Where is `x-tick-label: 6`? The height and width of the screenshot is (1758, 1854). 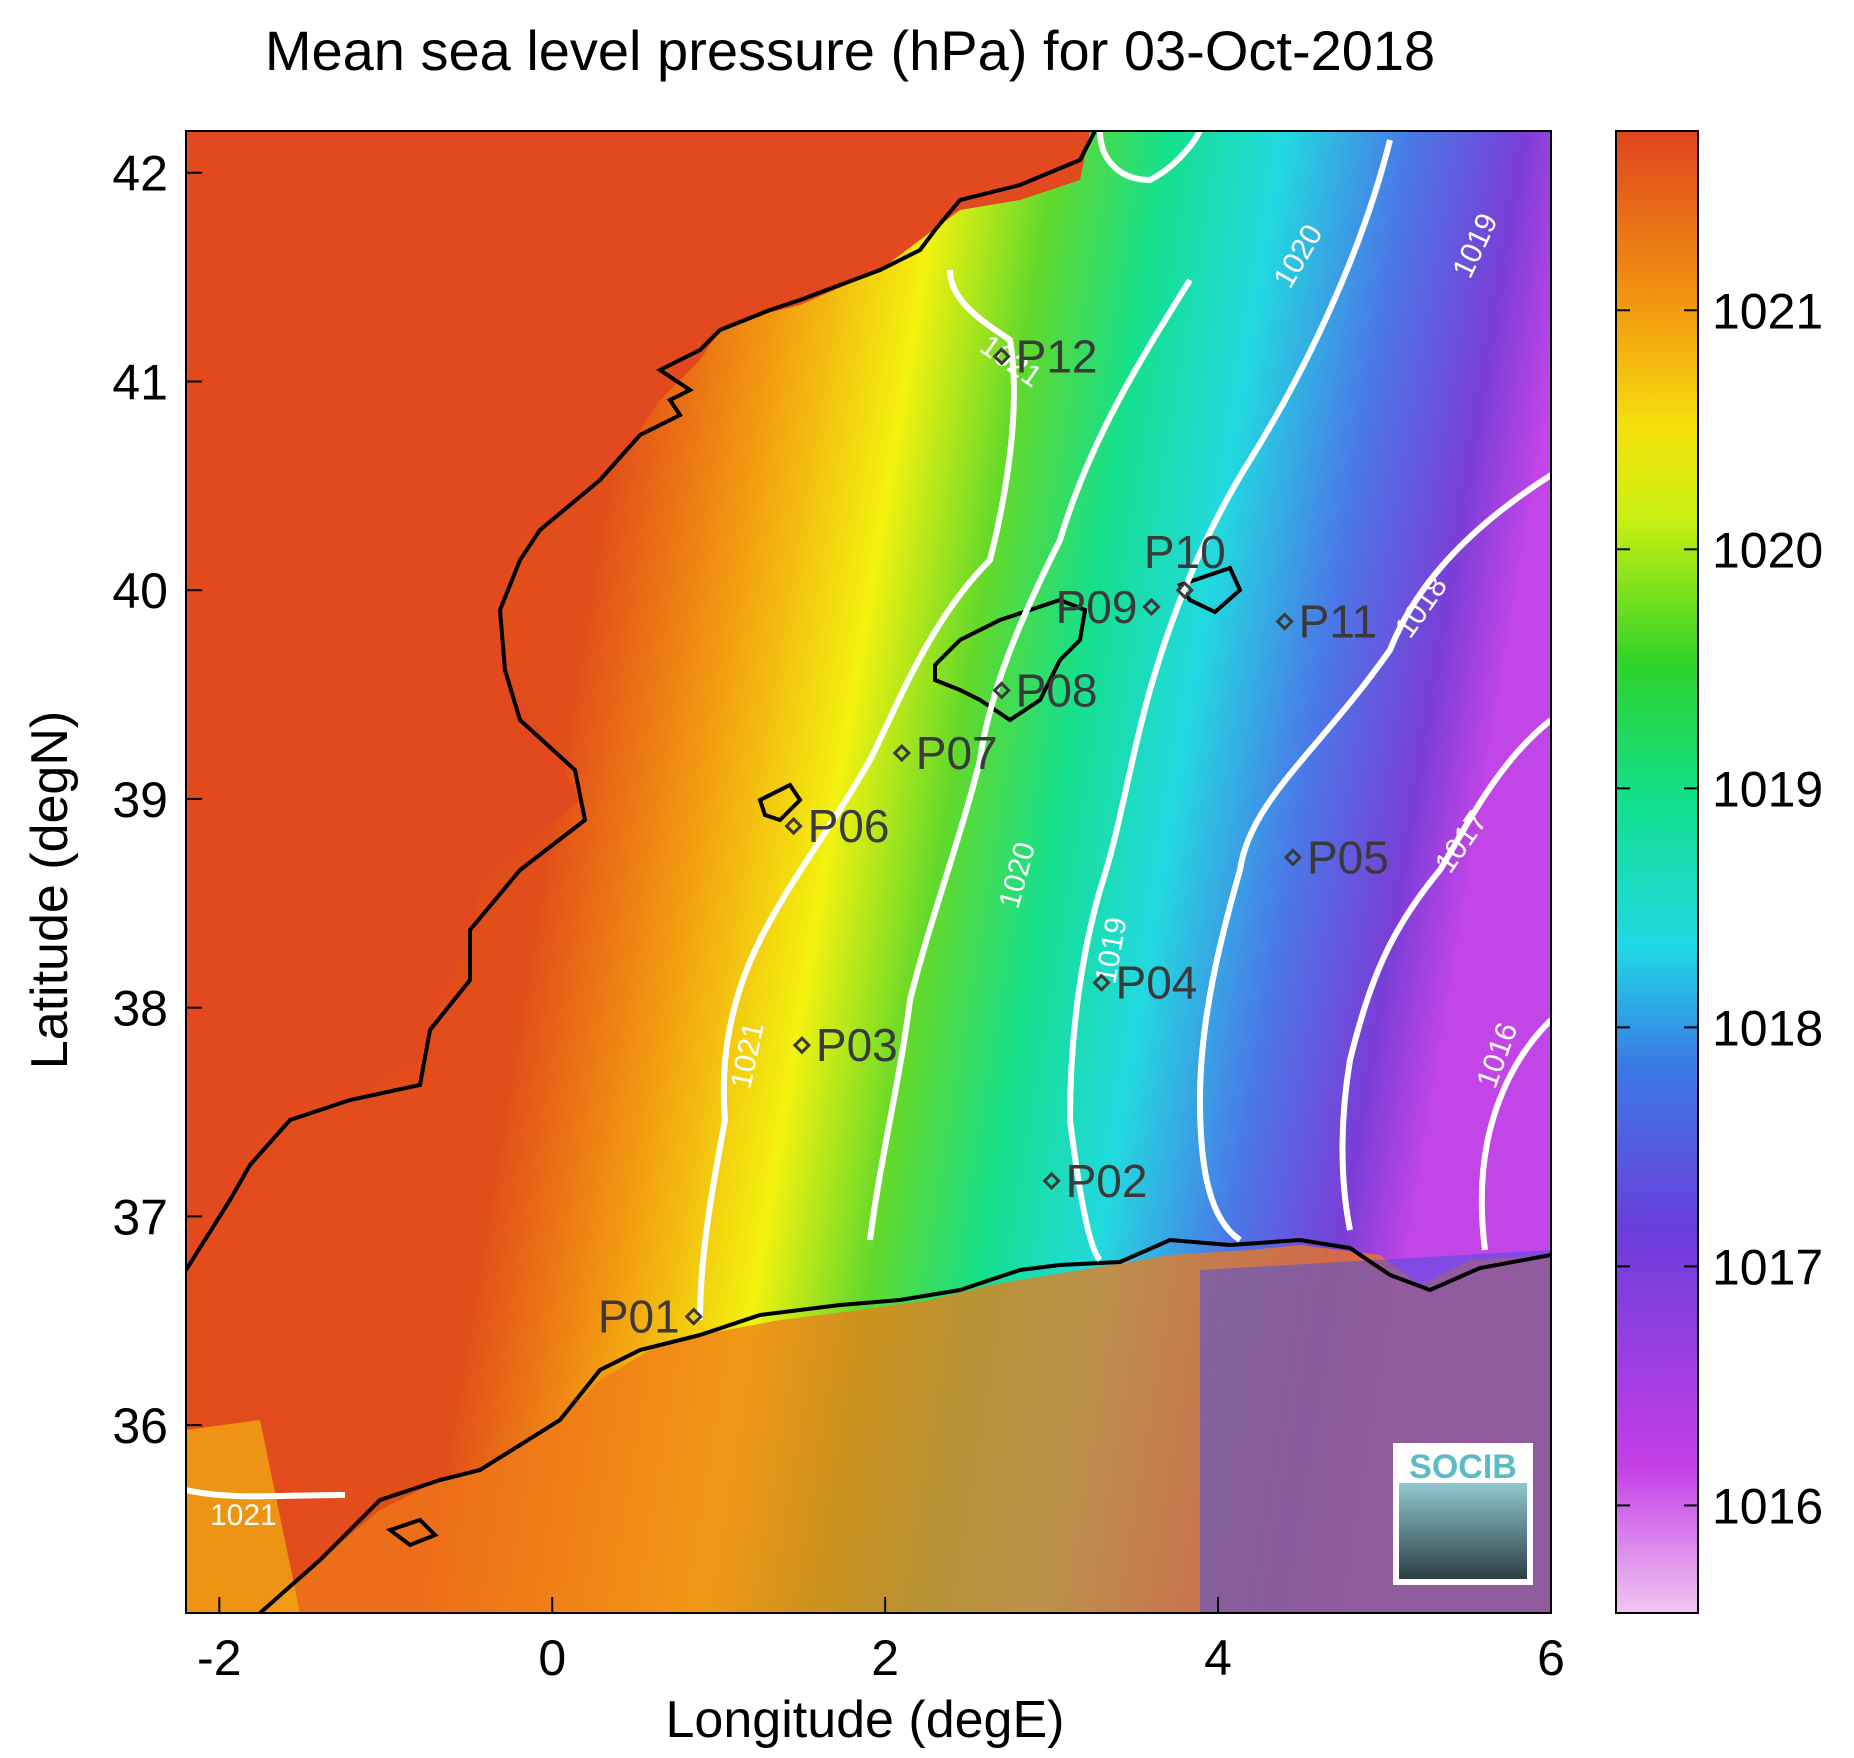 x-tick-label: 6 is located at coordinates (1551, 1658).